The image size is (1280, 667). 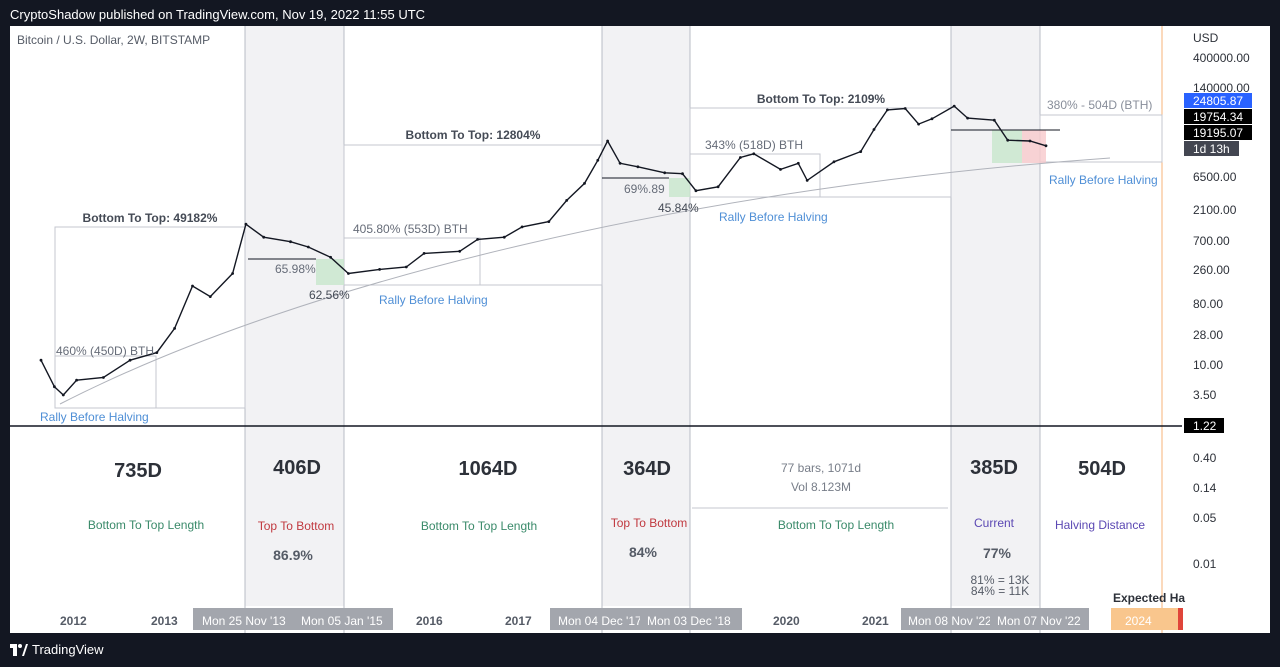 What do you see at coordinates (146, 525) in the screenshot?
I see `length-label-1: Bottom To Top Length` at bounding box center [146, 525].